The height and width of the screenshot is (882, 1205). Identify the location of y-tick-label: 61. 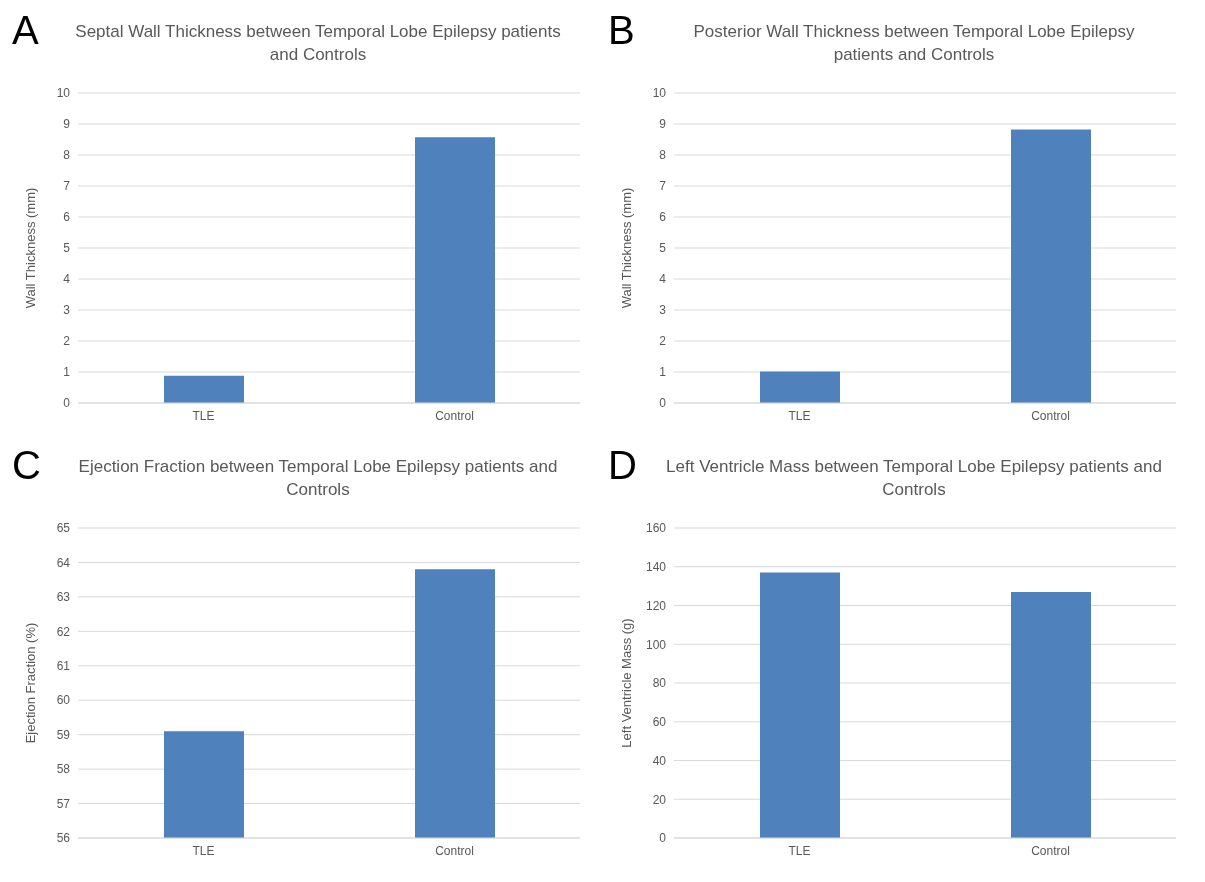
(63, 666).